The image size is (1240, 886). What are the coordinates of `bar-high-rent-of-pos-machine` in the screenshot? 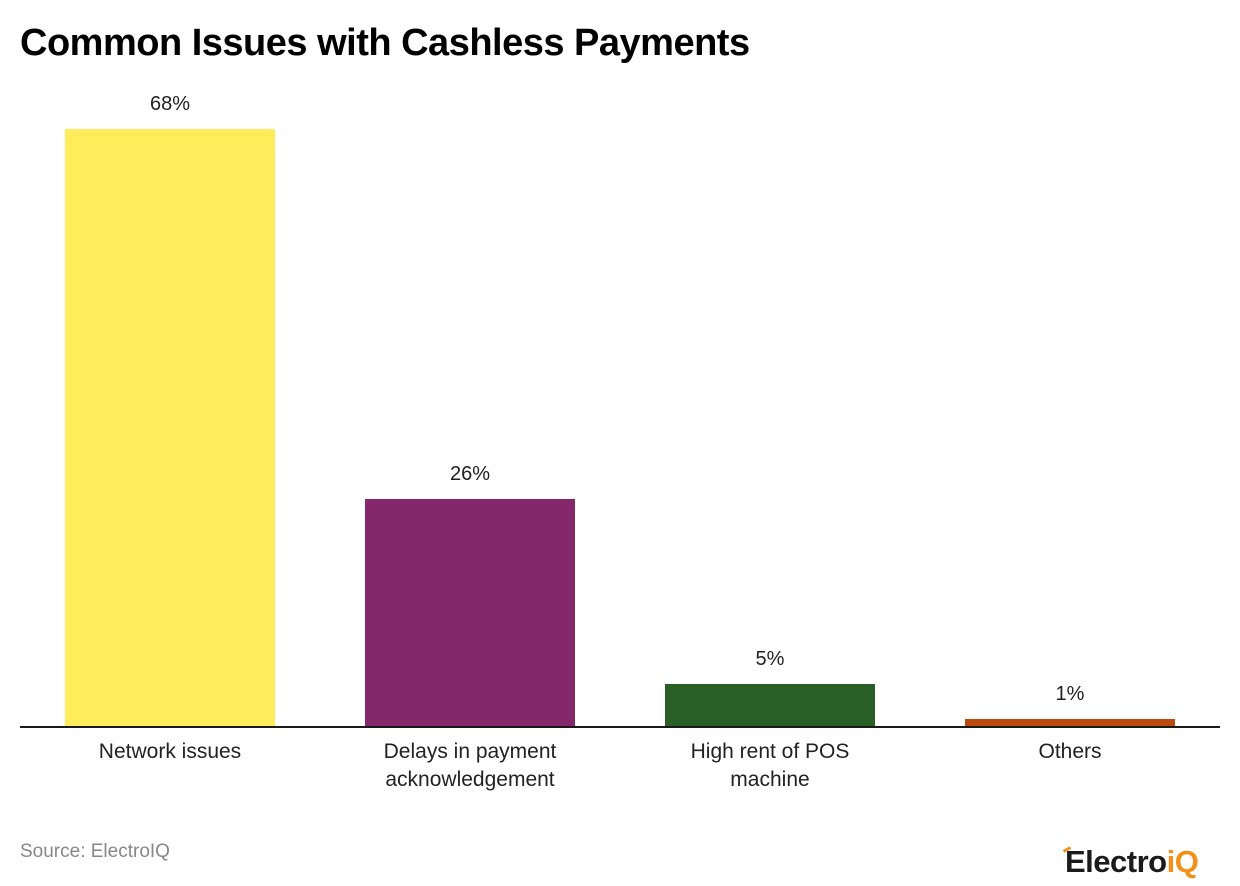 It's located at (770, 706).